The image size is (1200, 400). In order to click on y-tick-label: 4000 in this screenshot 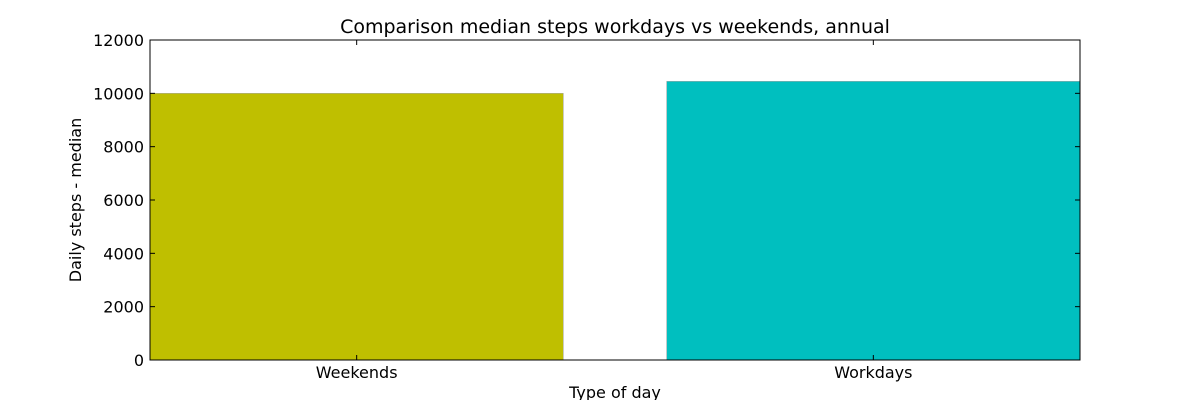, I will do `click(123, 253)`.